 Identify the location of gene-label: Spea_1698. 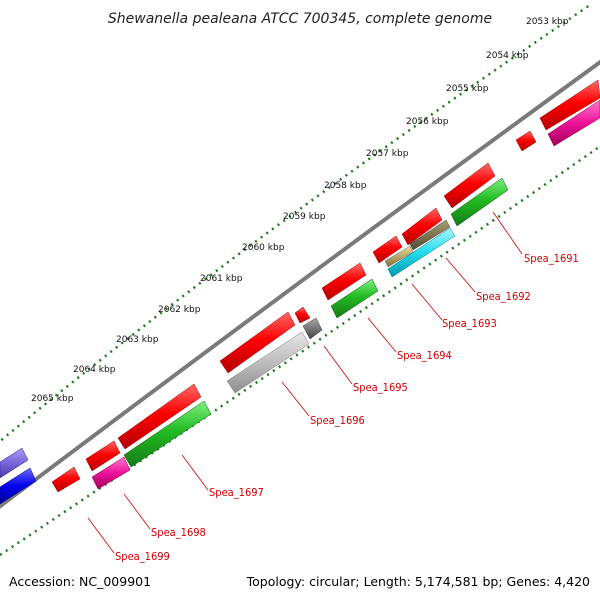
(178, 532).